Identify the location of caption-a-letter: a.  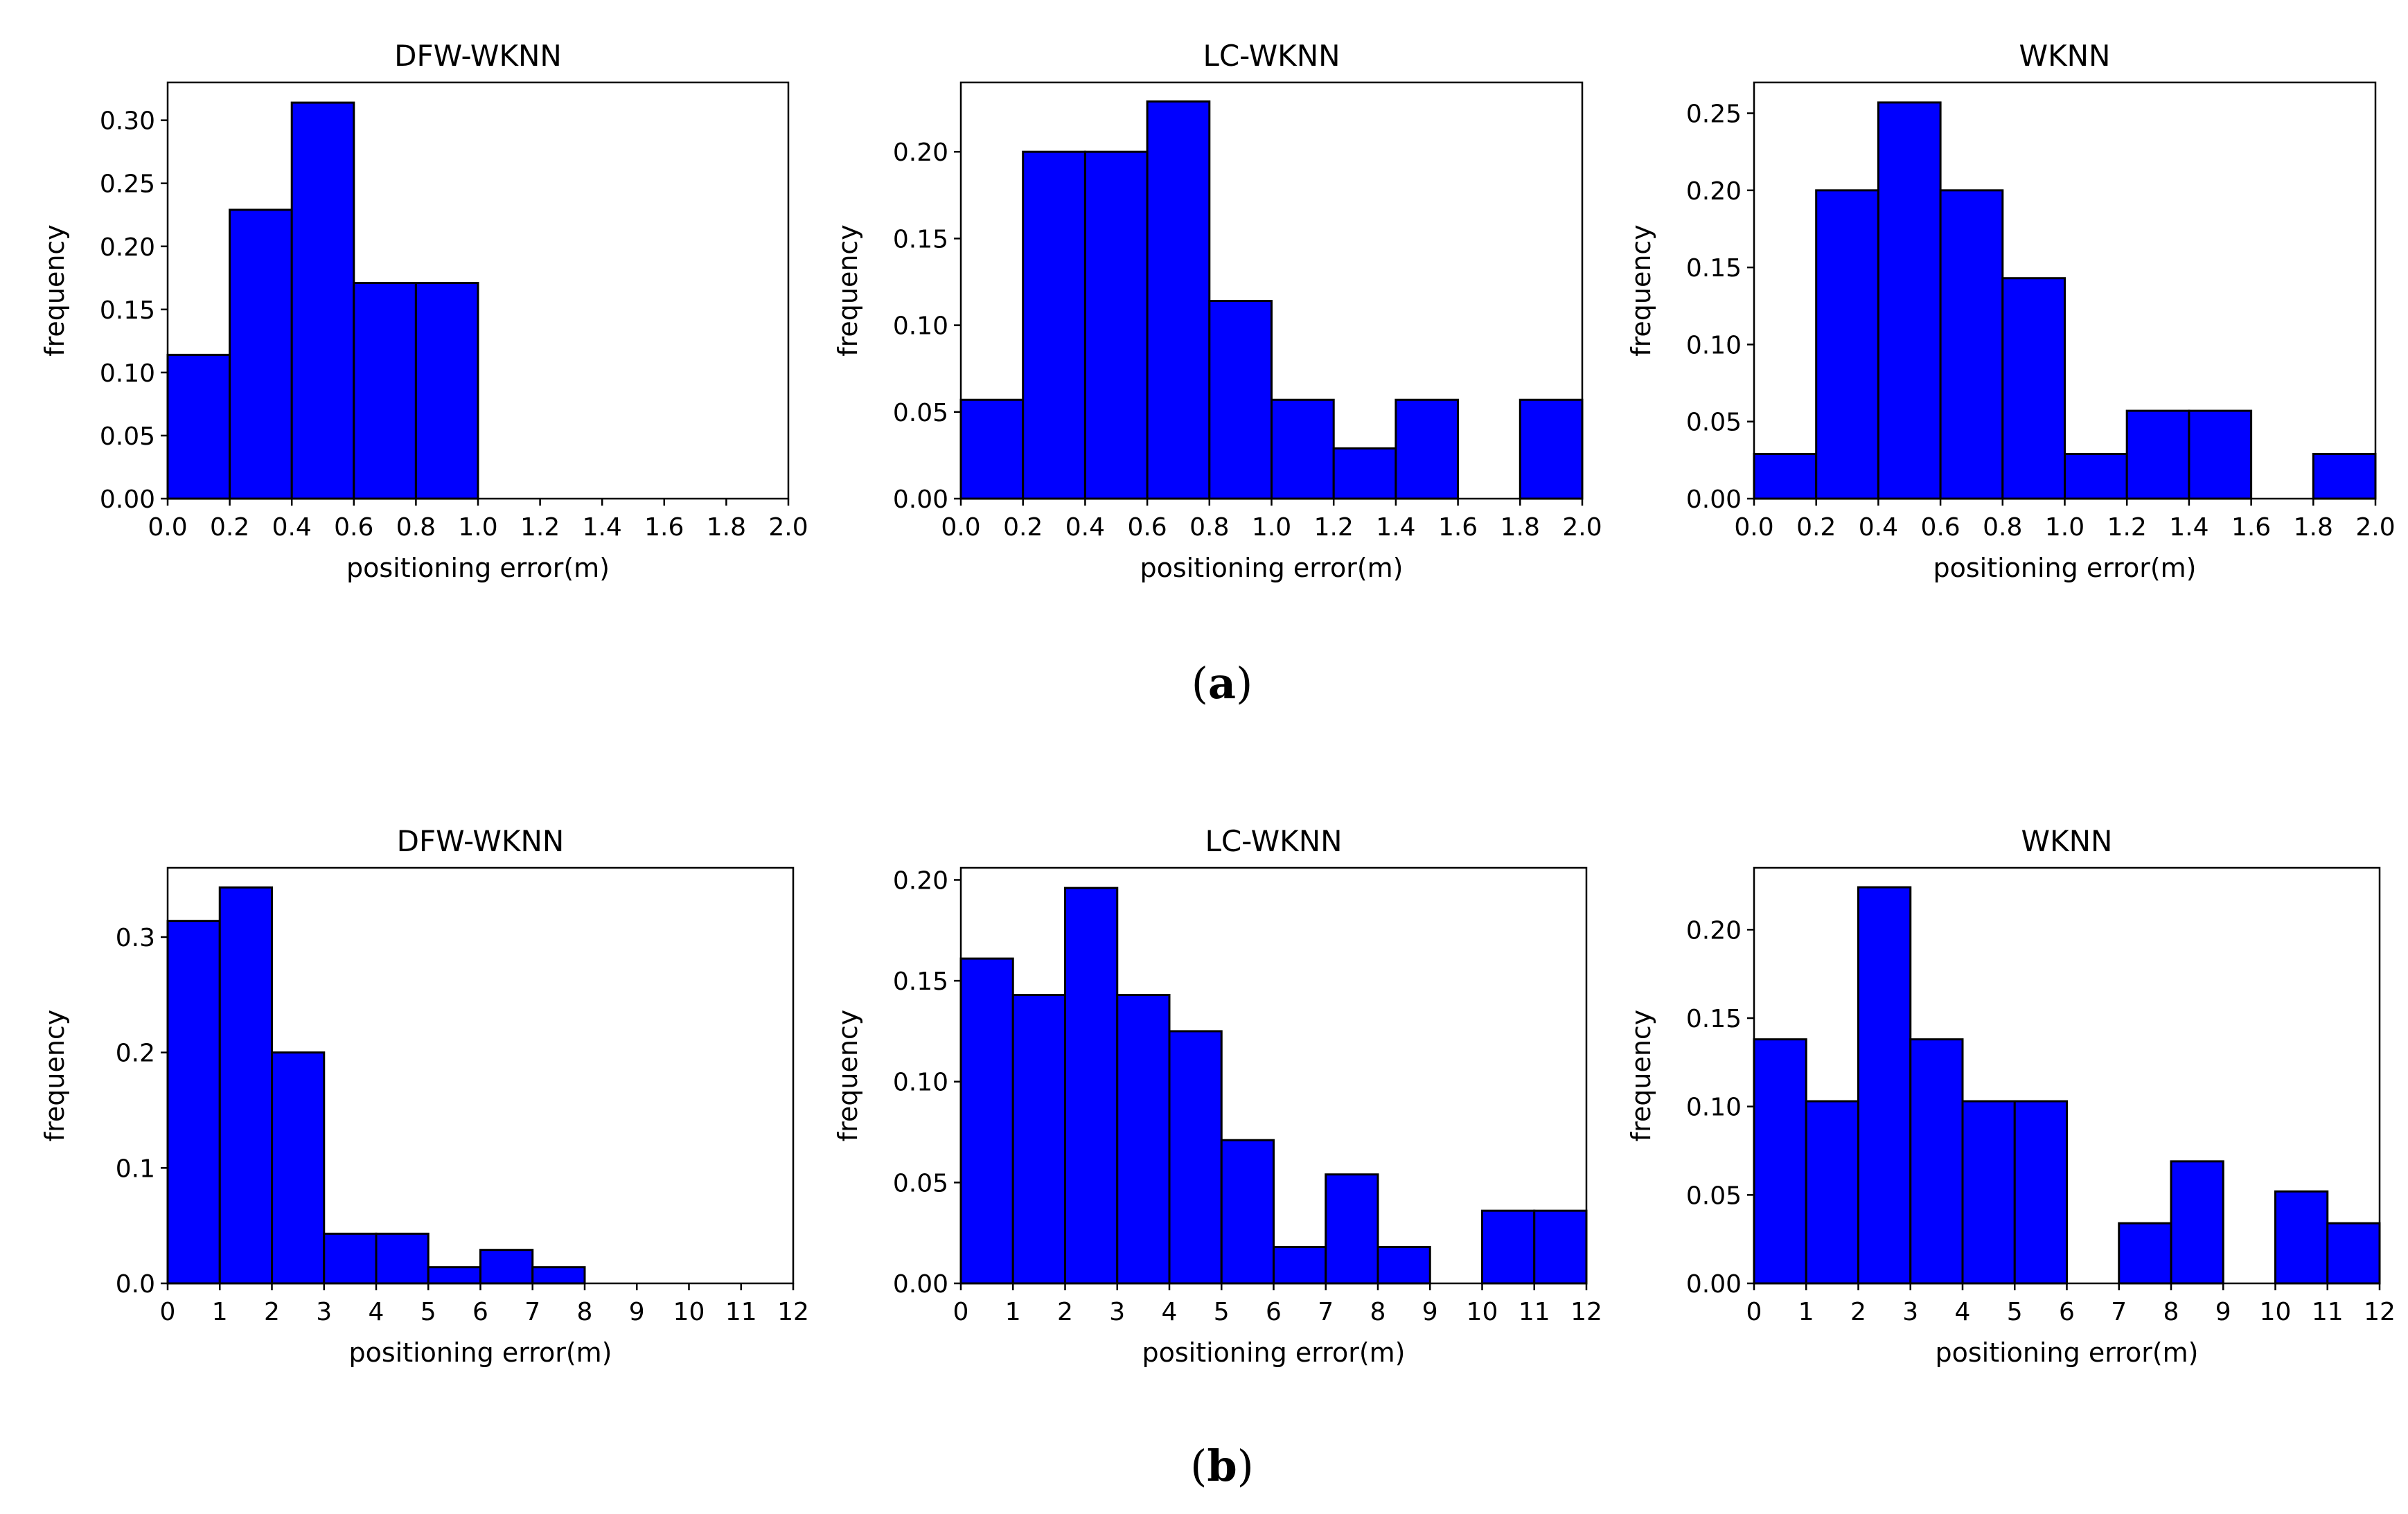
(1222, 683).